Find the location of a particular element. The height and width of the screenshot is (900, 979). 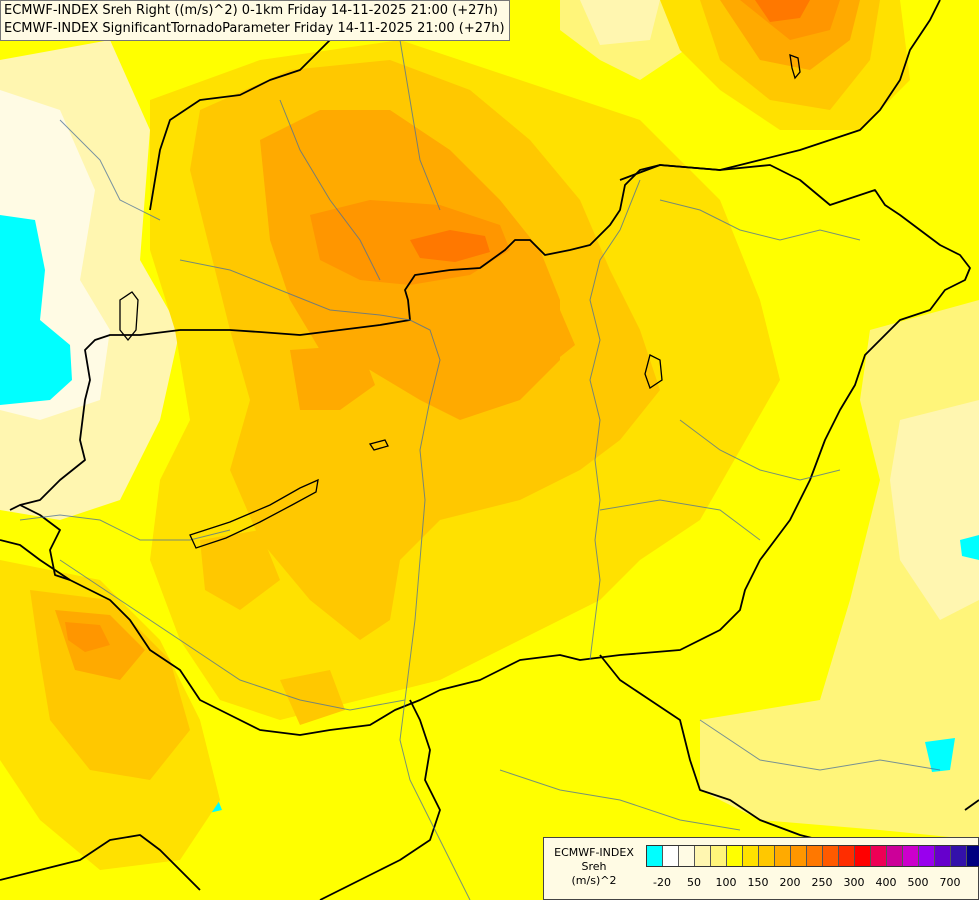

legend-tick-label: 200 is located at coordinates (790, 882).